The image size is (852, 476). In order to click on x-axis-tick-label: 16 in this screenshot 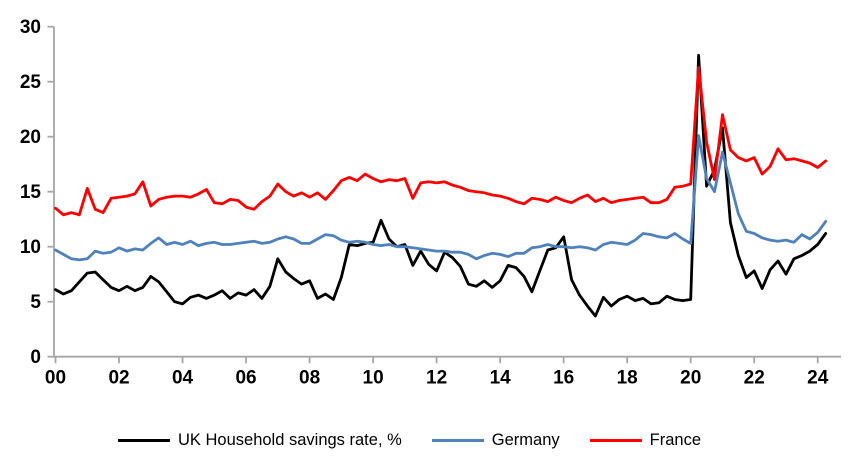, I will do `click(563, 378)`.